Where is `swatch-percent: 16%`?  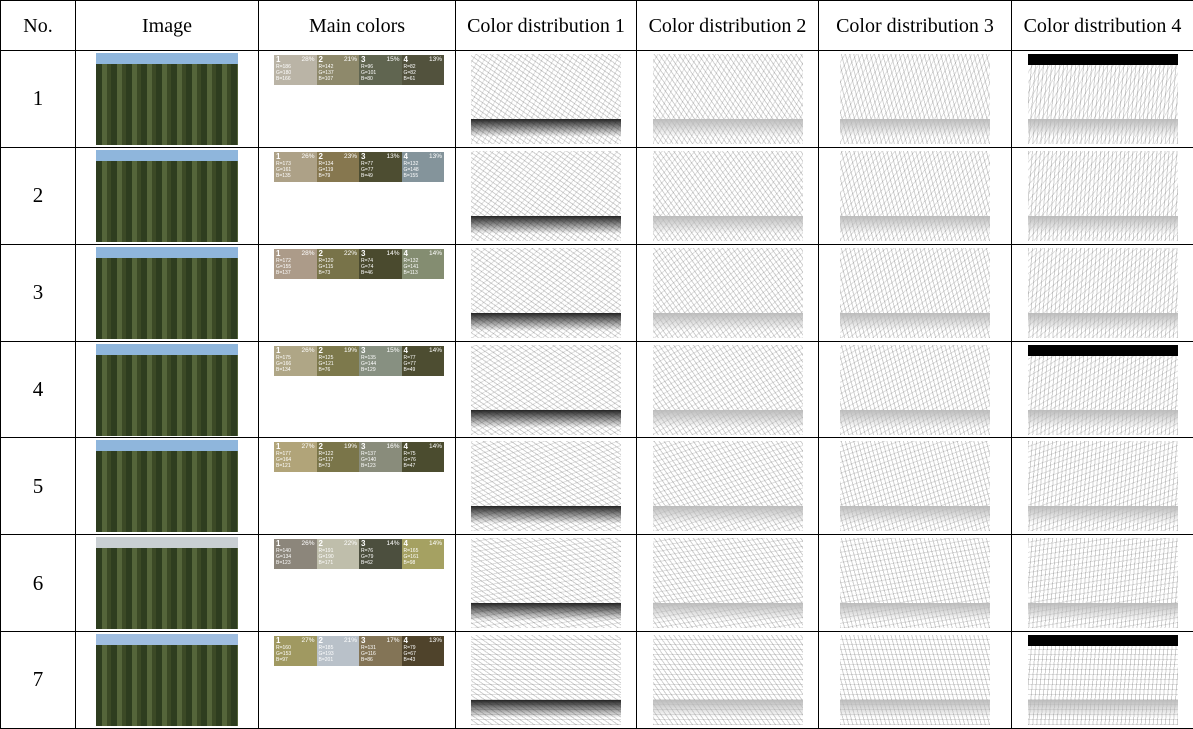
swatch-percent: 16% is located at coordinates (392, 447).